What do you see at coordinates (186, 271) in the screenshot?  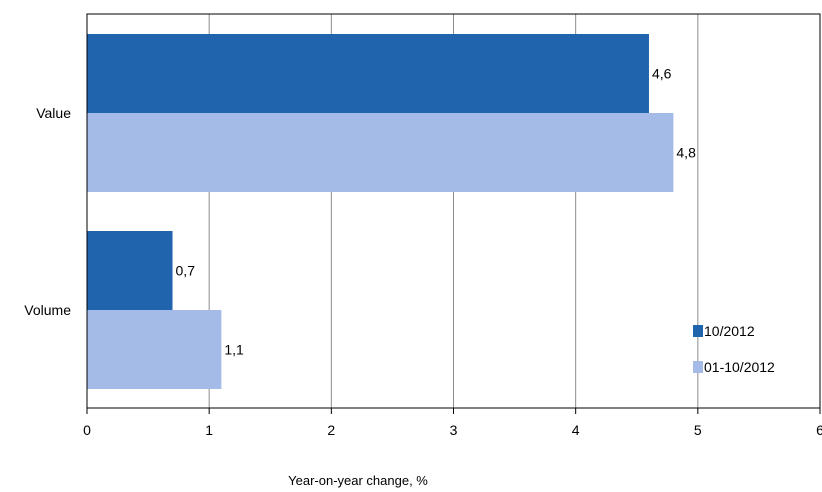 I see `data-label: 0,7` at bounding box center [186, 271].